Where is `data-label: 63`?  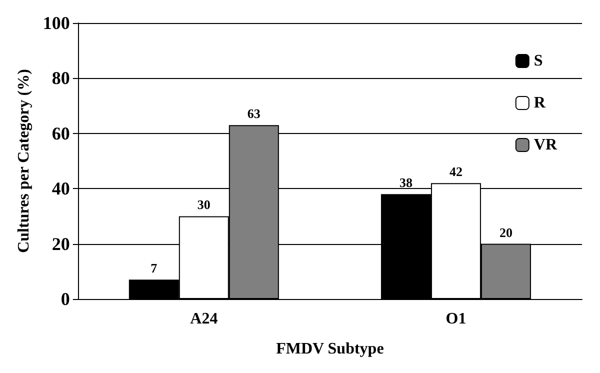
data-label: 63 is located at coordinates (254, 114).